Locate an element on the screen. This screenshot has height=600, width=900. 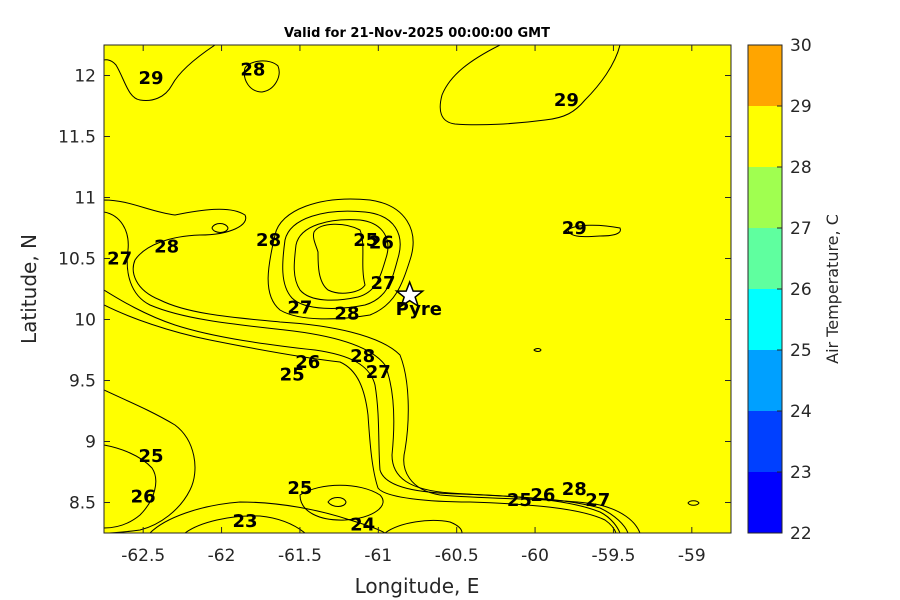
x-tick-label: -60 is located at coordinates (535, 556).